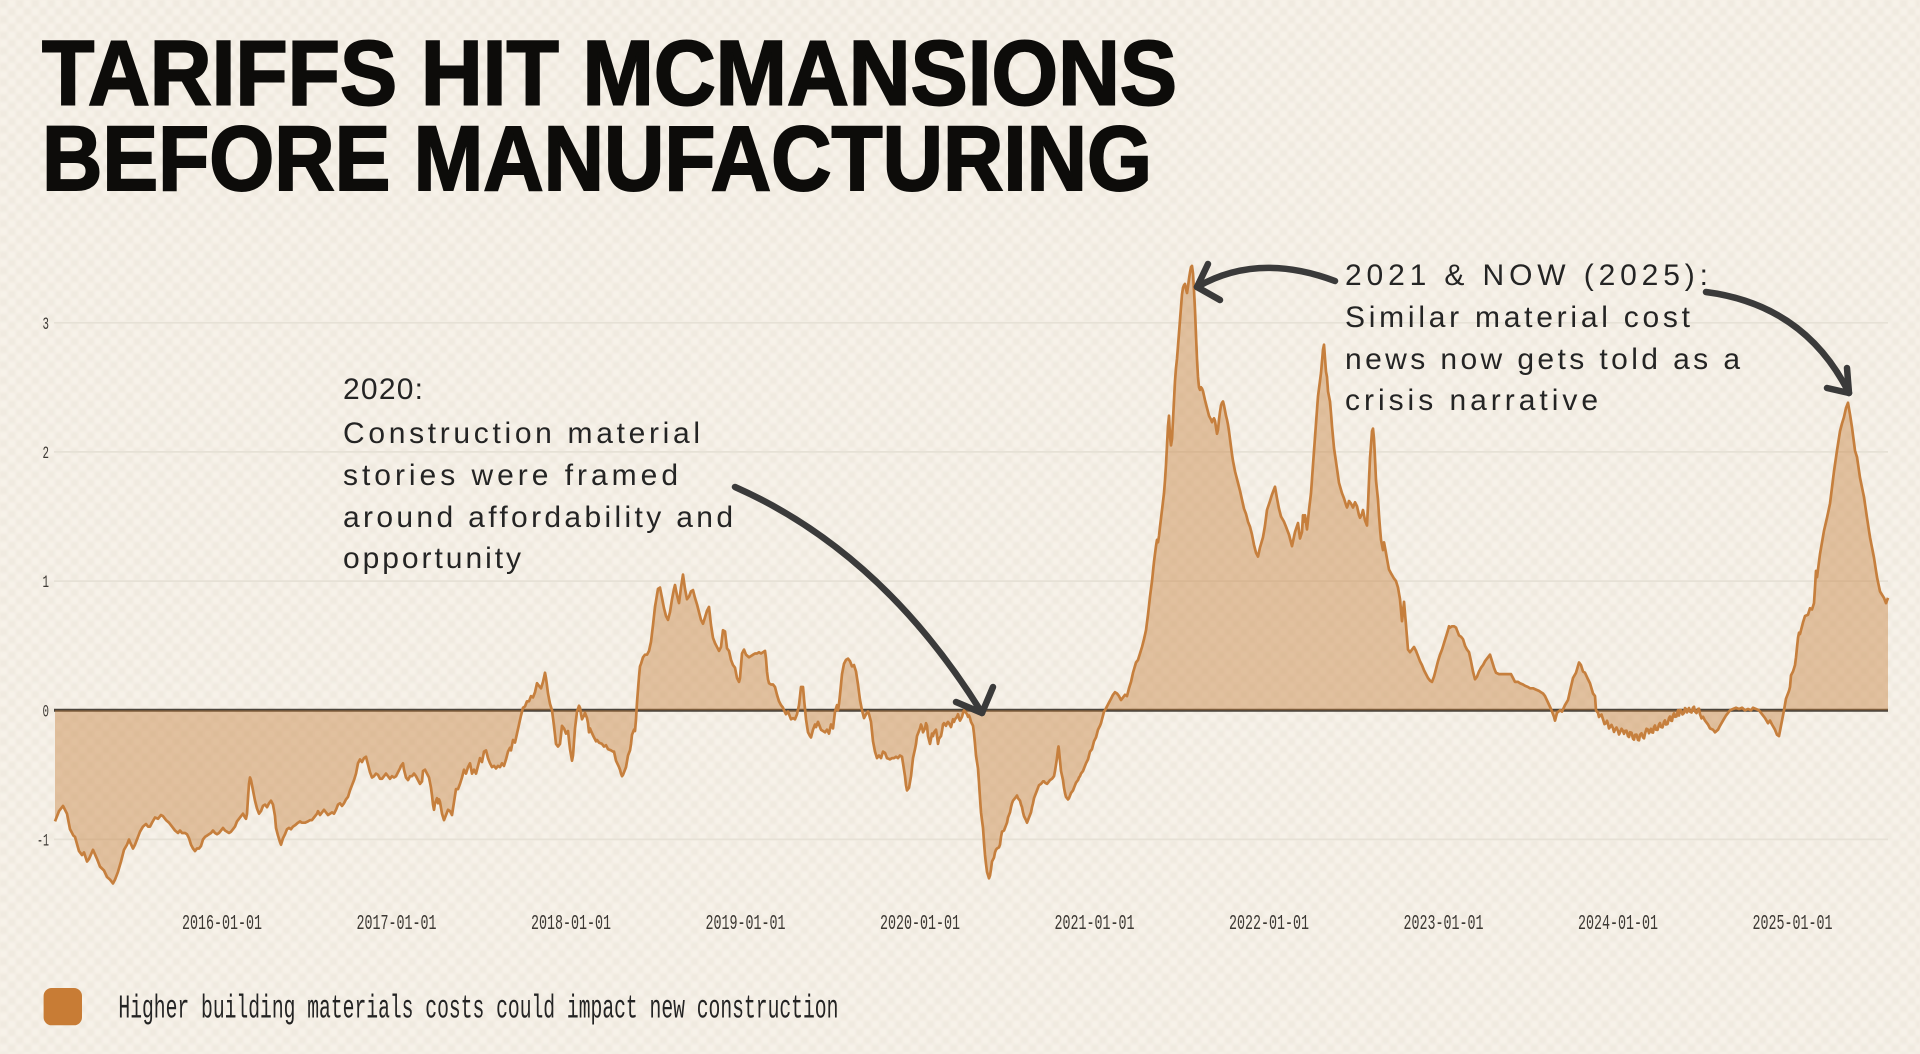  What do you see at coordinates (521, 433) in the screenshot?
I see `svg-text: Construction material` at bounding box center [521, 433].